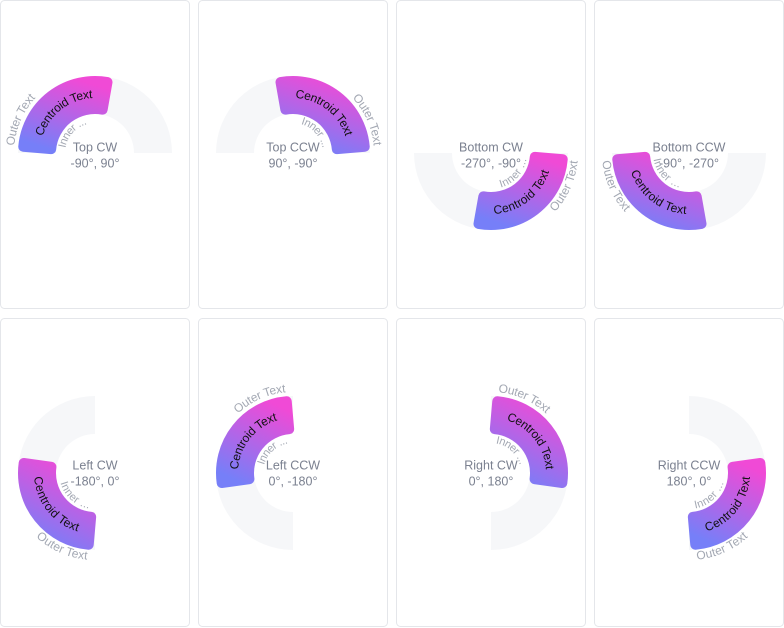 This screenshot has width=784, height=628. Describe the element at coordinates (293, 163) in the screenshot. I see `panel-range: 90°, -90°` at that location.